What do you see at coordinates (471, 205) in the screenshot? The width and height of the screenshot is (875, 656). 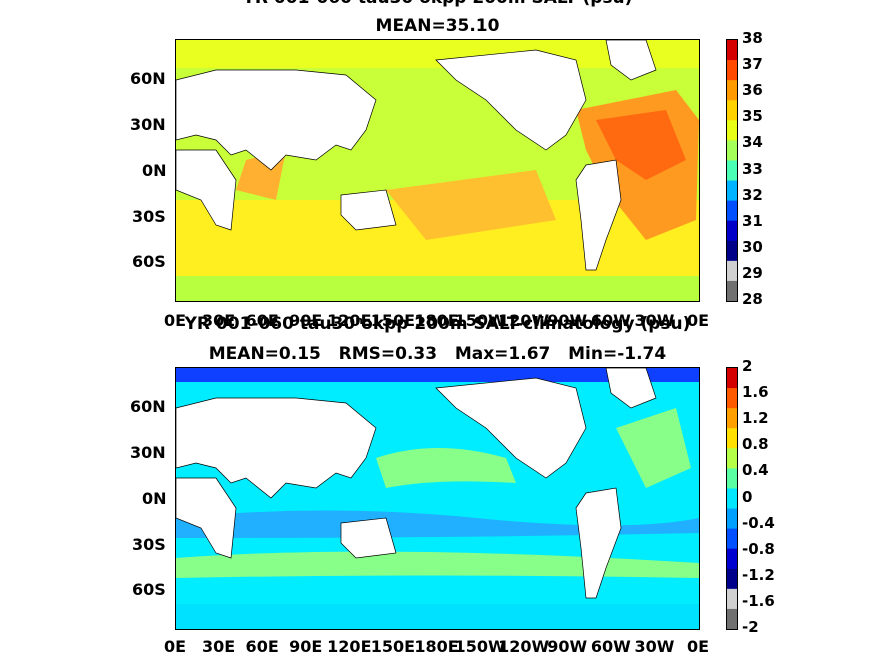 I see `p1-pacific-south` at bounding box center [471, 205].